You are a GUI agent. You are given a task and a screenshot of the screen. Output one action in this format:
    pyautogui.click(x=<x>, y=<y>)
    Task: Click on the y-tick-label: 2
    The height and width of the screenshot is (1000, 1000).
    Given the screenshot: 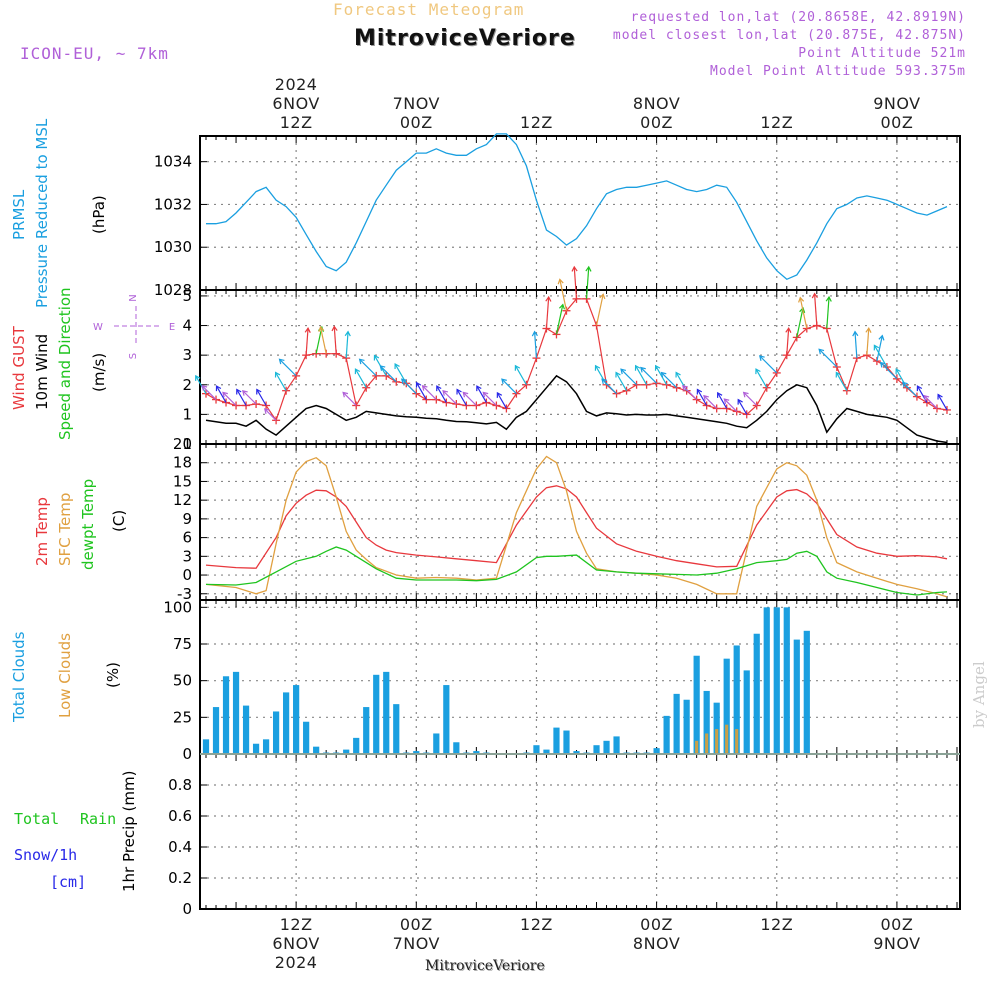 What is the action you would take?
    pyautogui.click(x=187, y=385)
    